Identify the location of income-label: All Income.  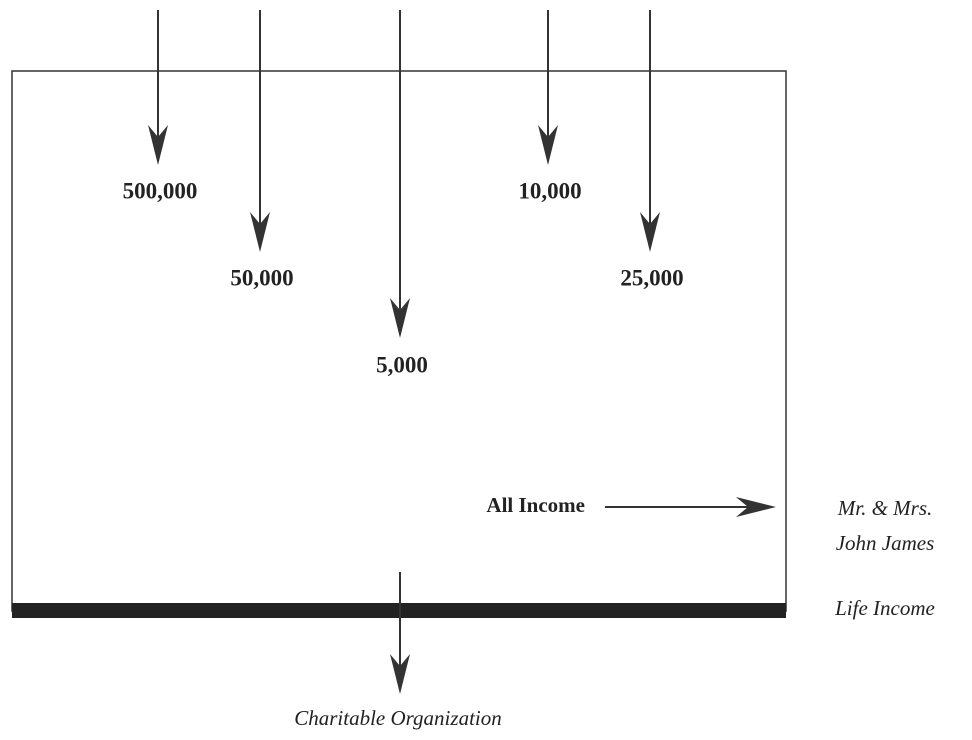
(535, 505).